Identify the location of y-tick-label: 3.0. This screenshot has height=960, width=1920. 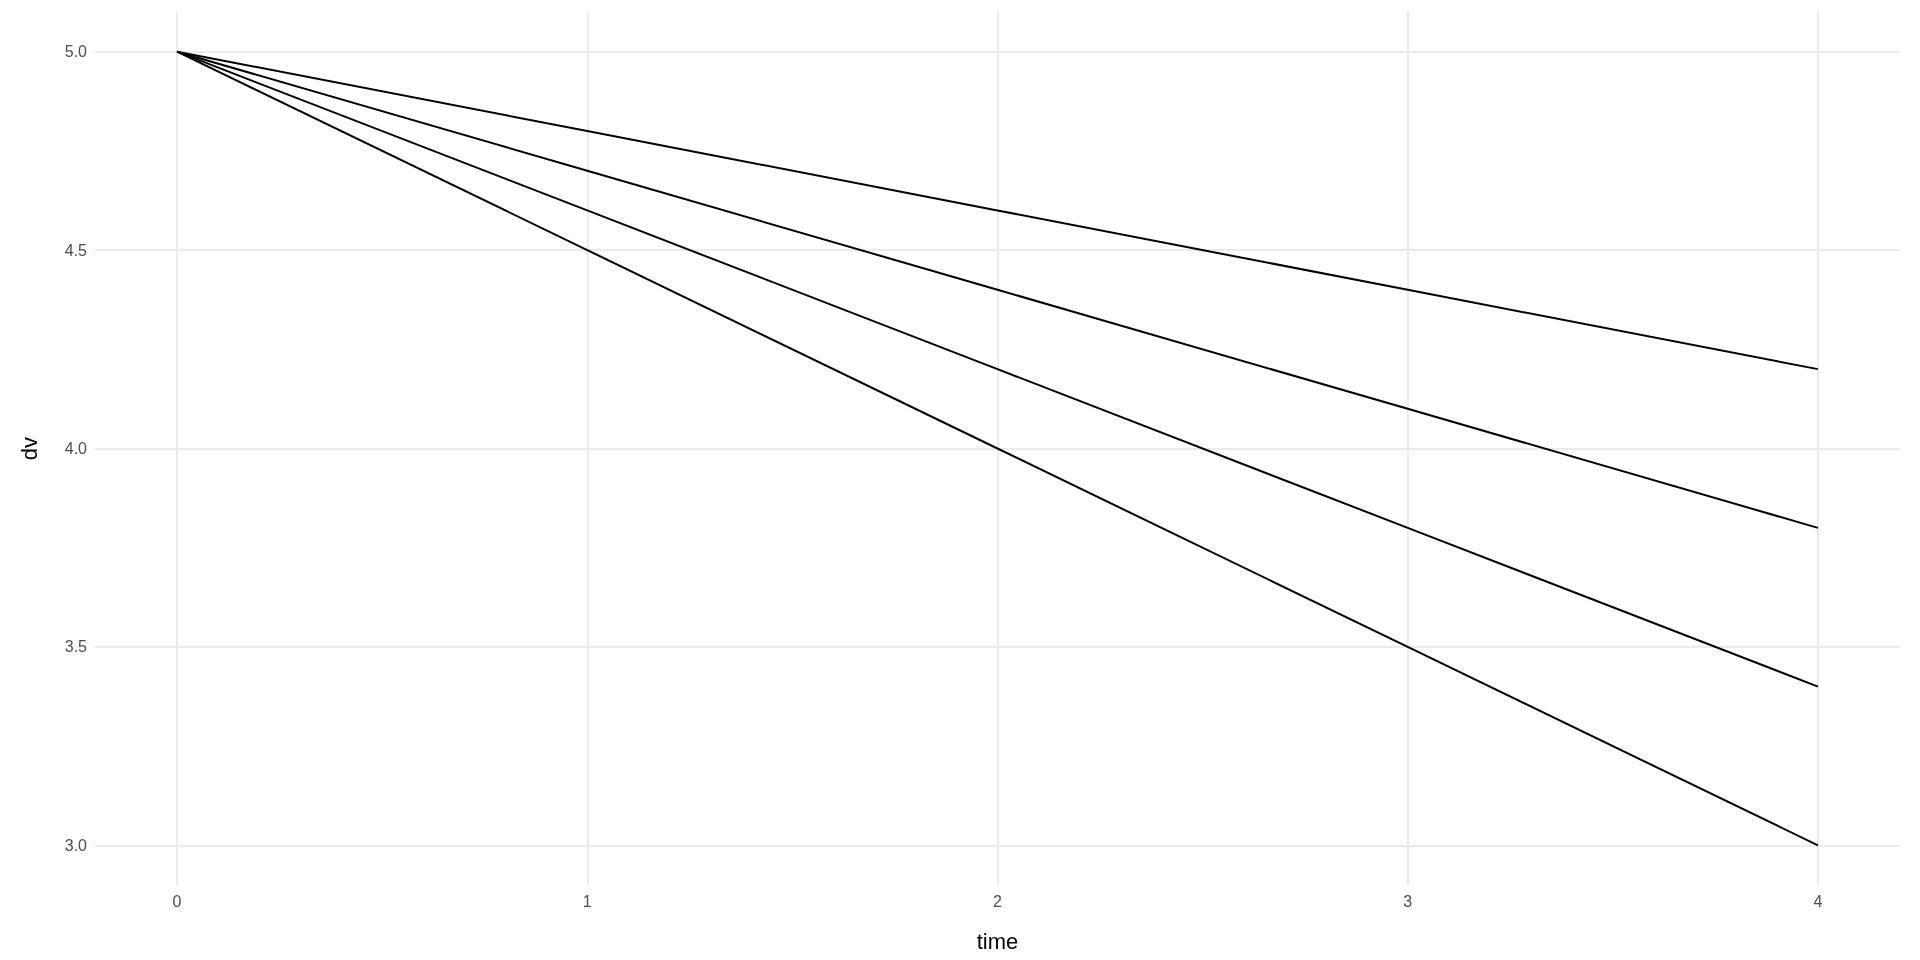
(76, 845).